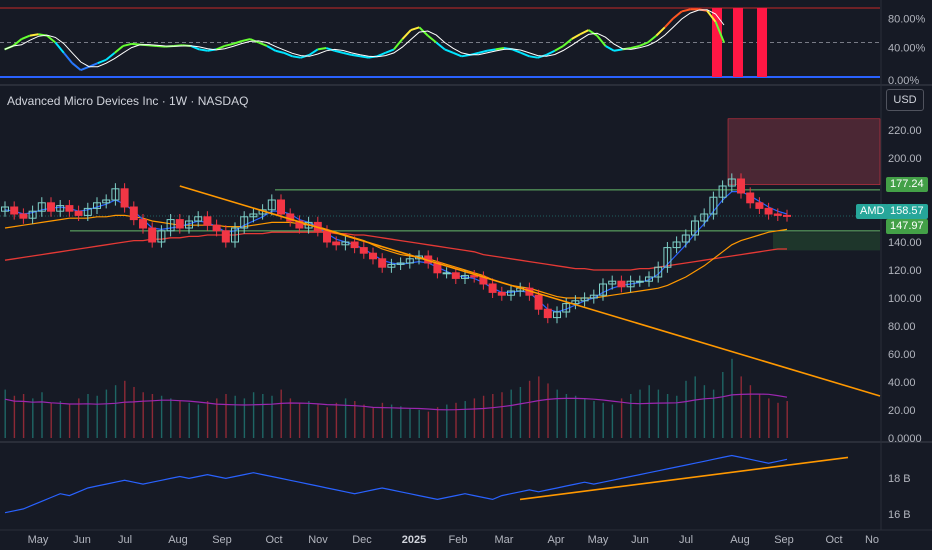  Describe the element at coordinates (905, 159) in the screenshot. I see `price-axis-label: 200.00` at that location.